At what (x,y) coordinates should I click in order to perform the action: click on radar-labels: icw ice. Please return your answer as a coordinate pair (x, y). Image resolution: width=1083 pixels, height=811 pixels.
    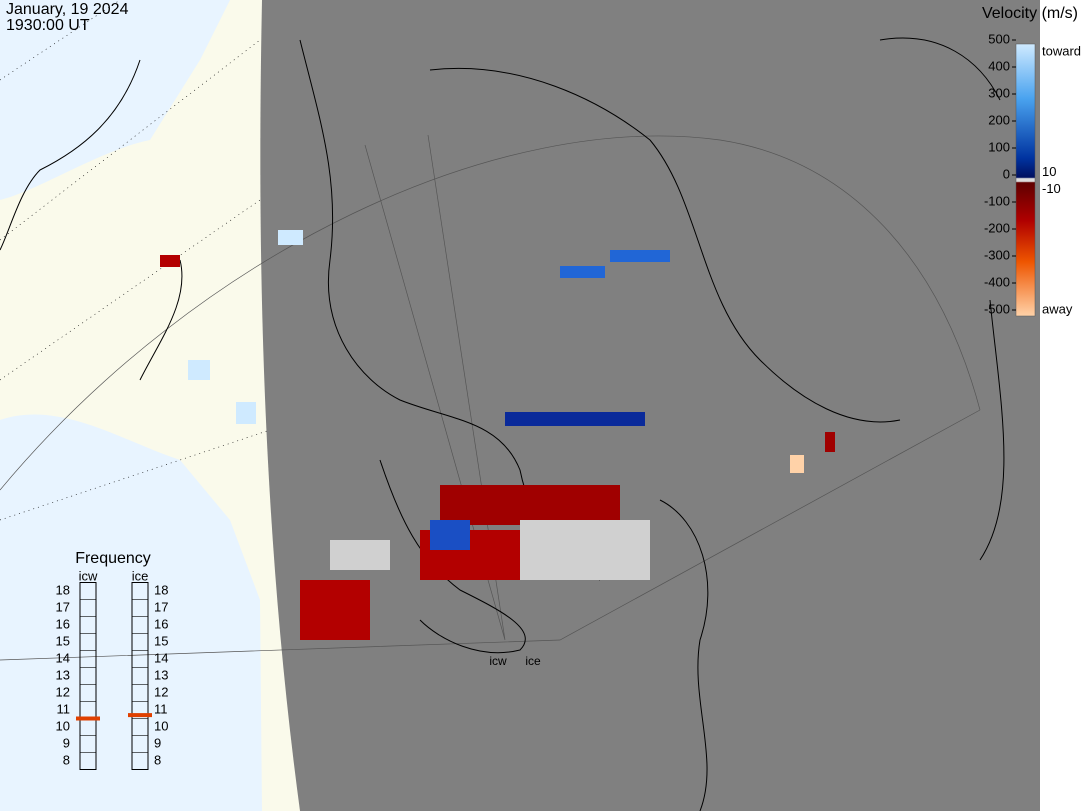
    Looking at the image, I should click on (515, 661).